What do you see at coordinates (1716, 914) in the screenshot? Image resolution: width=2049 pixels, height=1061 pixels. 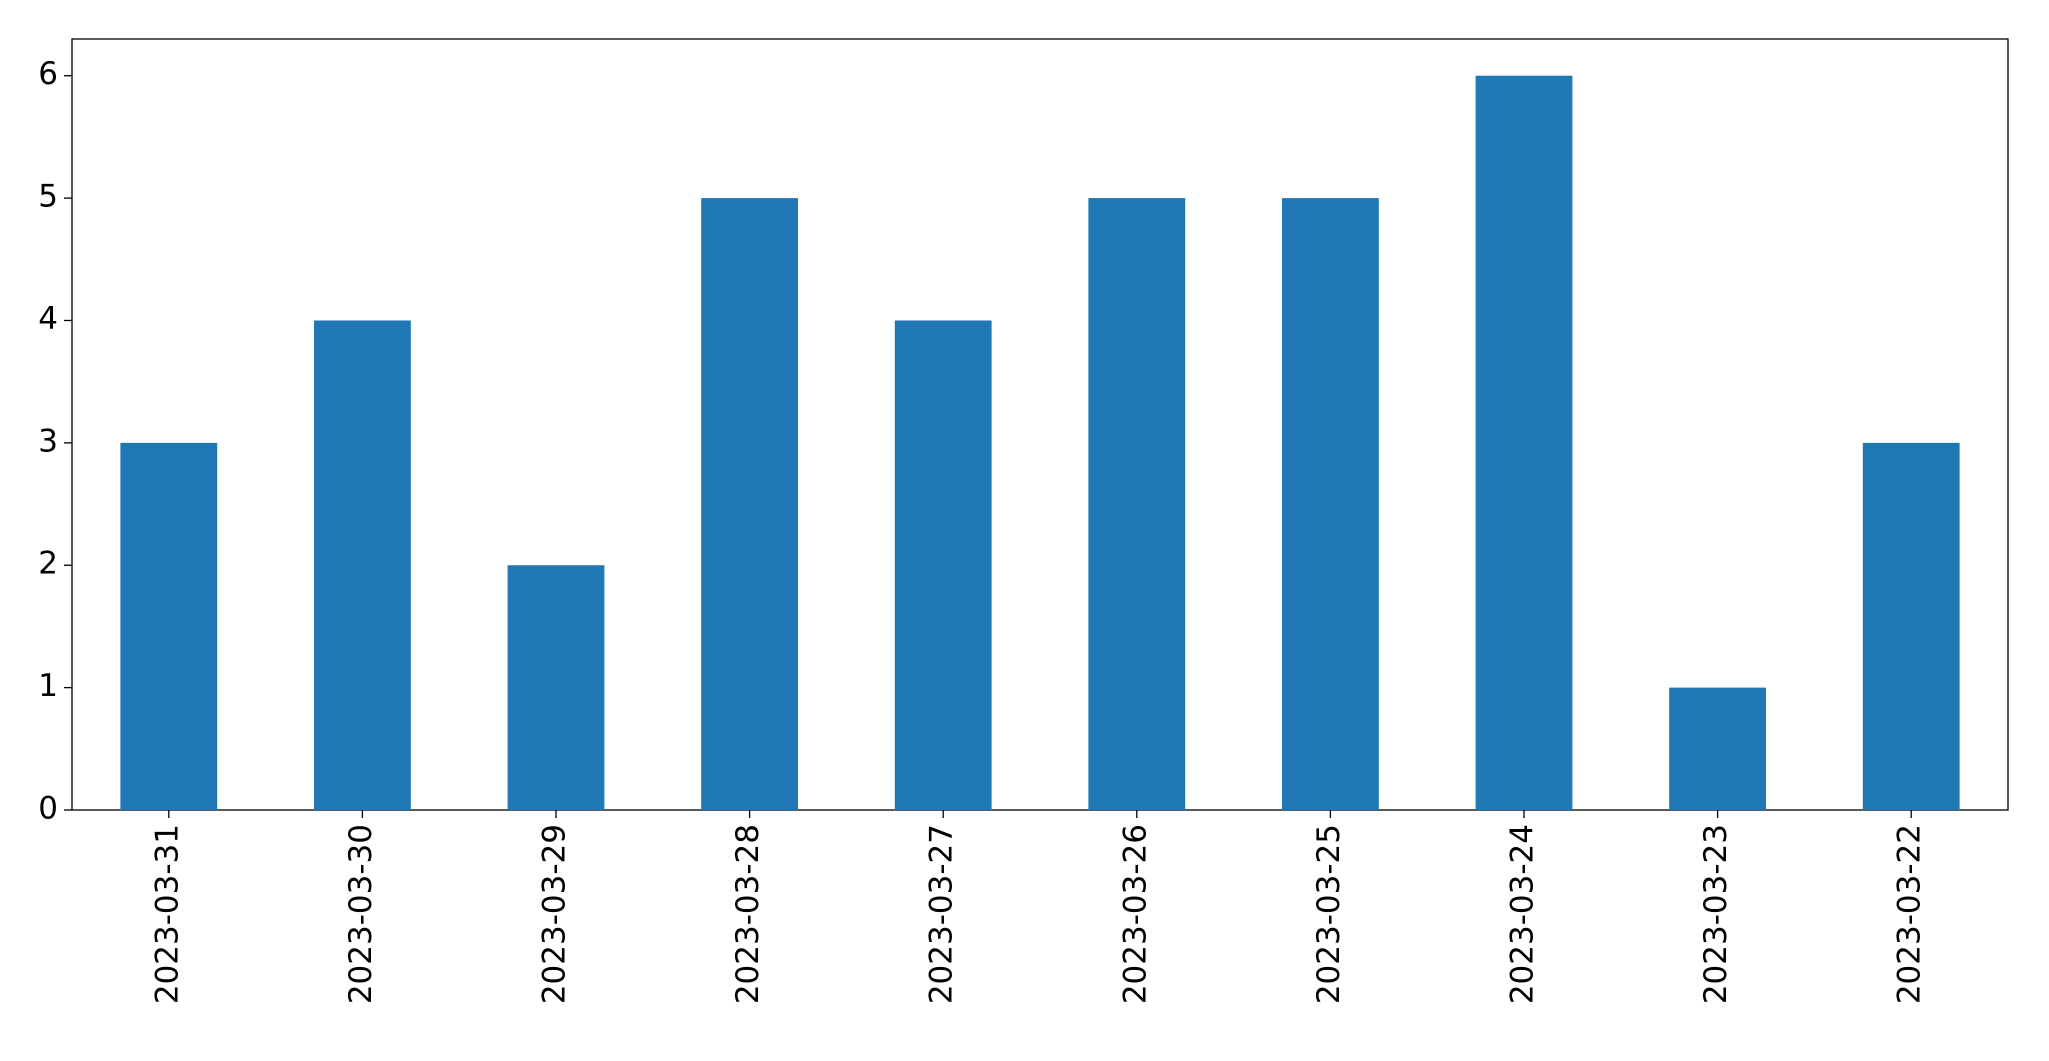 I see `x-tick-label: 2023-03-23` at bounding box center [1716, 914].